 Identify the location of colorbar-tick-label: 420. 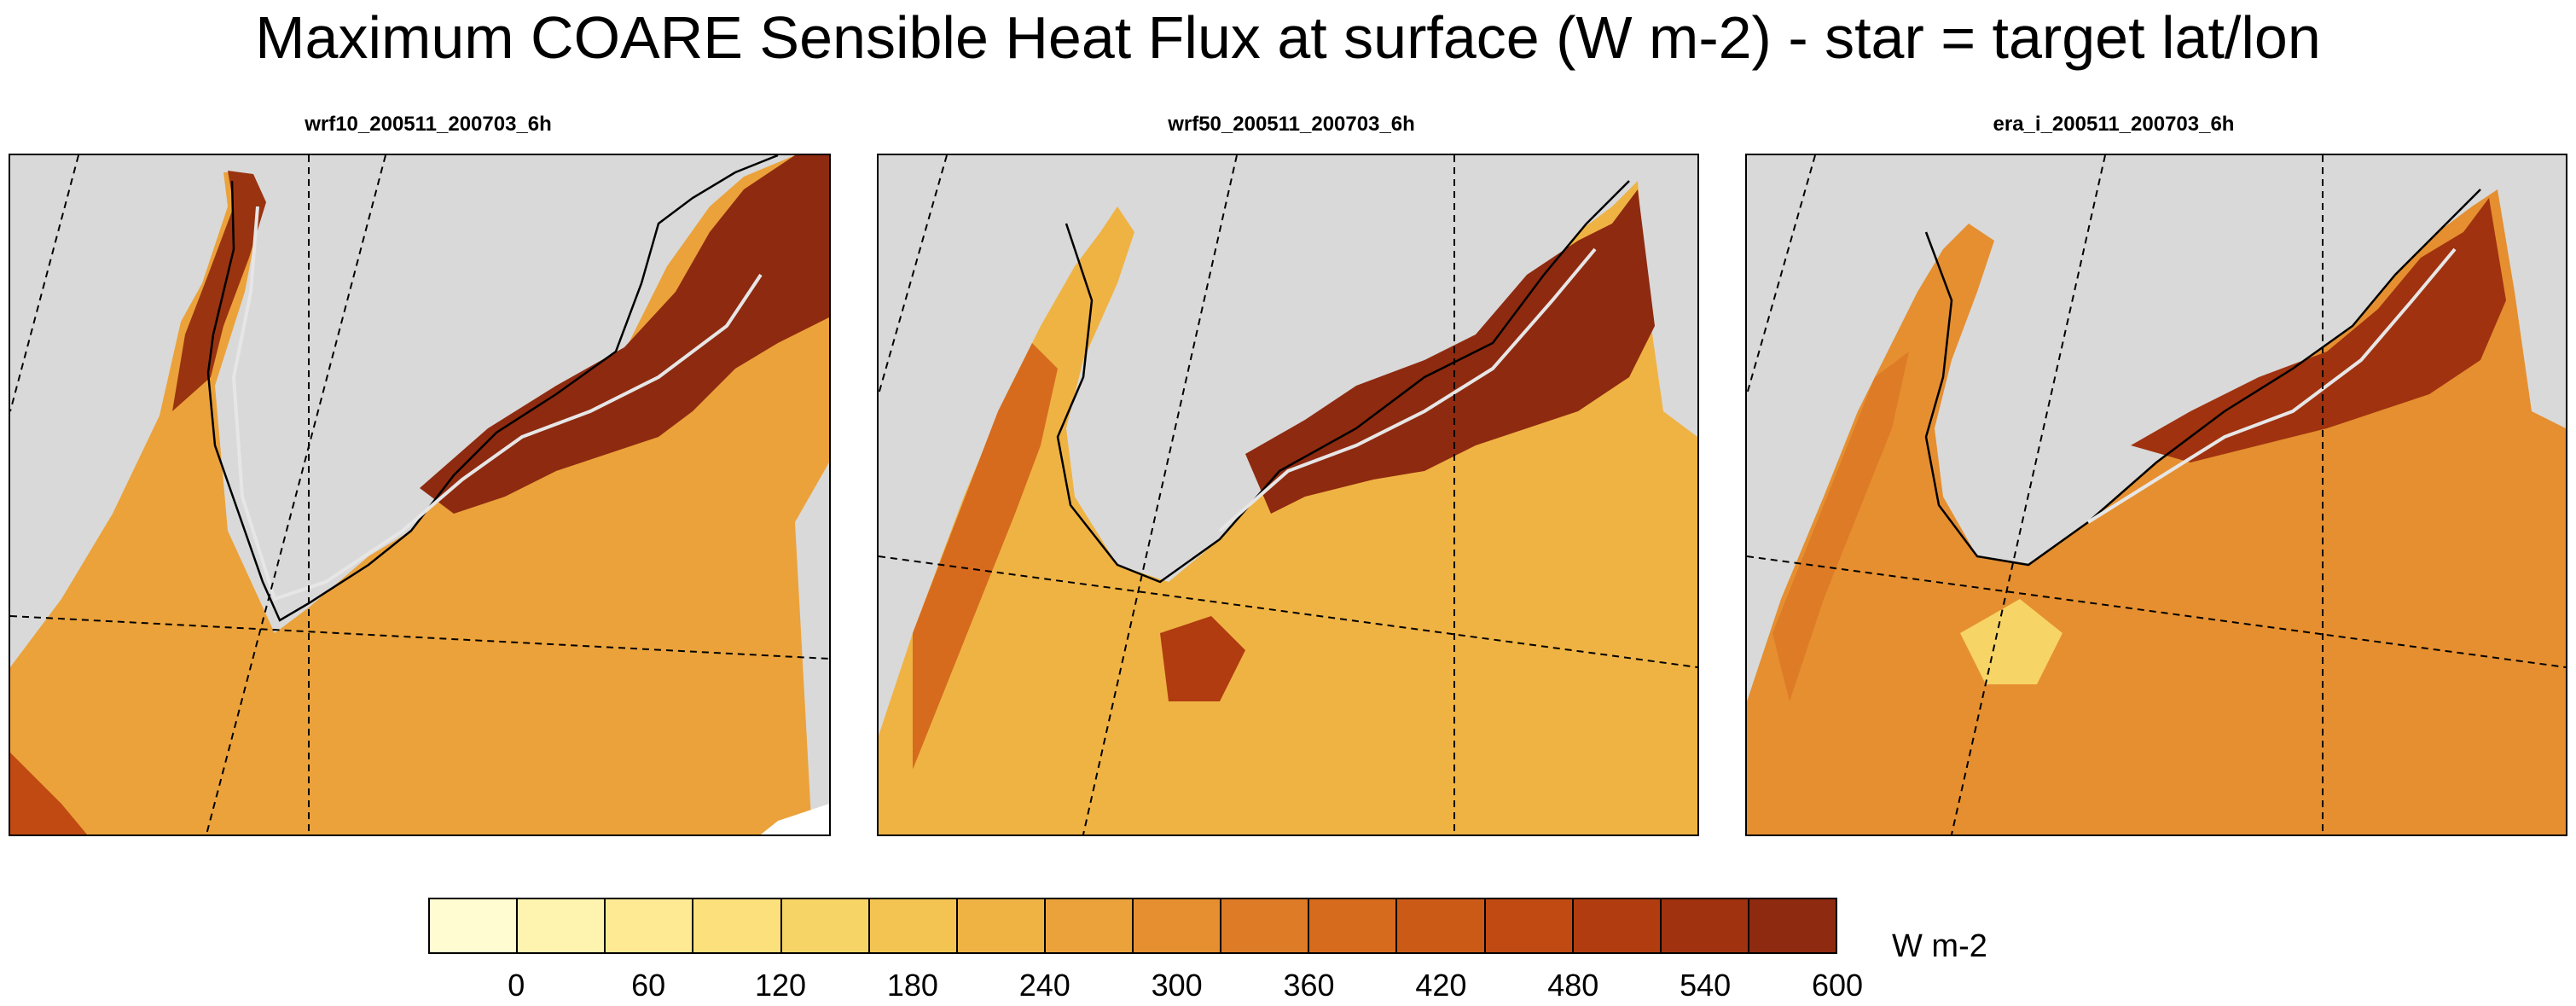
(1441, 985).